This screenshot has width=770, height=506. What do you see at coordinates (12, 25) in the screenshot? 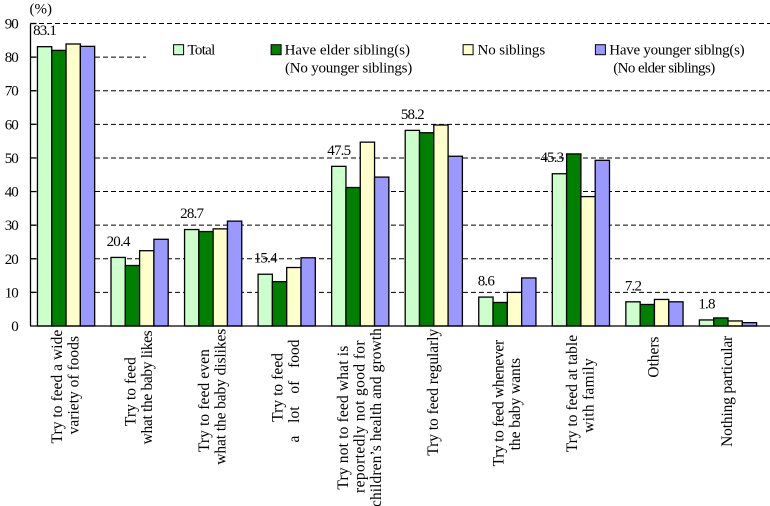
I see `svg-text: 90` at bounding box center [12, 25].